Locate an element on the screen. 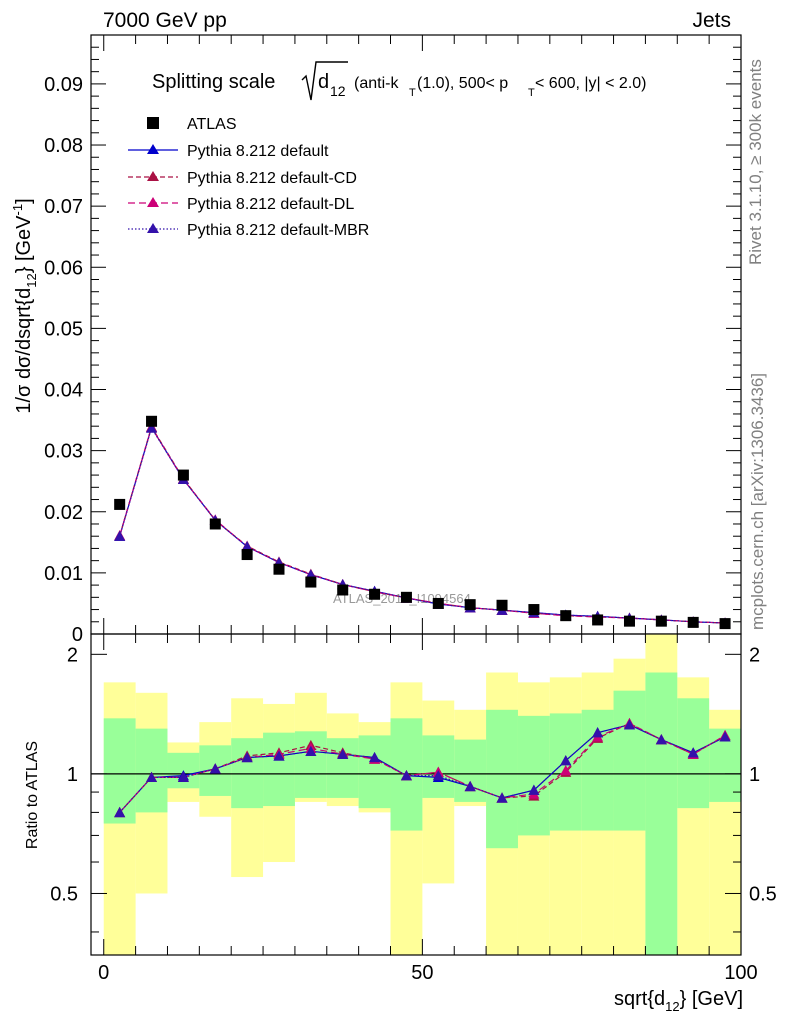  main-y-tick-label: 0.04 is located at coordinates (63, 391).